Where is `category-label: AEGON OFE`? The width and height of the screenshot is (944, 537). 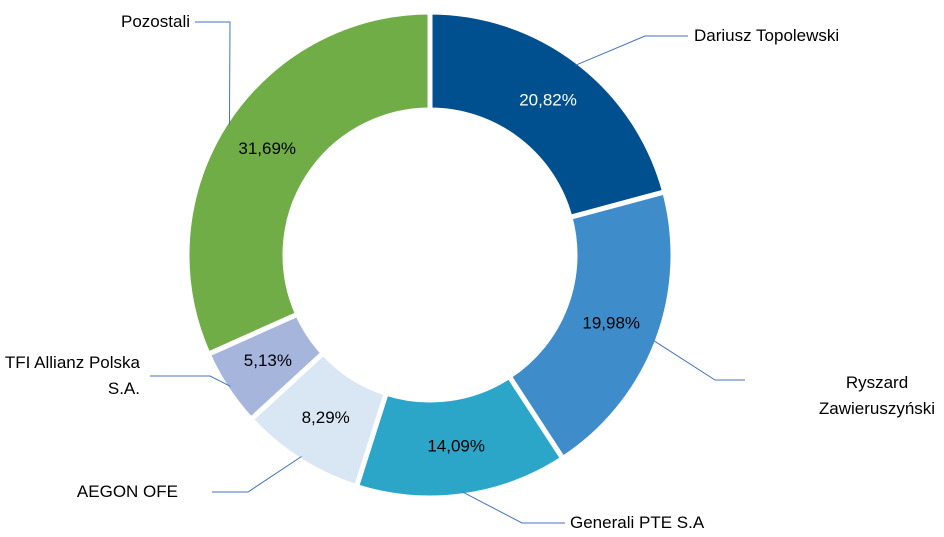 category-label: AEGON OFE is located at coordinates (127, 491).